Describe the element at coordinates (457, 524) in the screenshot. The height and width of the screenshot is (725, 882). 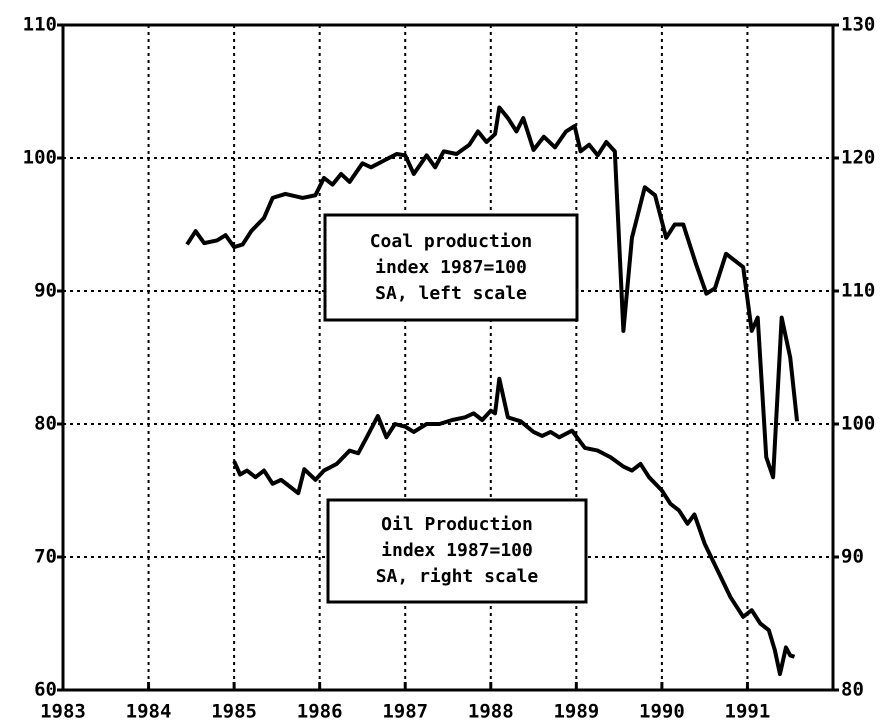
I see `annotation-line: Oil Production` at that location.